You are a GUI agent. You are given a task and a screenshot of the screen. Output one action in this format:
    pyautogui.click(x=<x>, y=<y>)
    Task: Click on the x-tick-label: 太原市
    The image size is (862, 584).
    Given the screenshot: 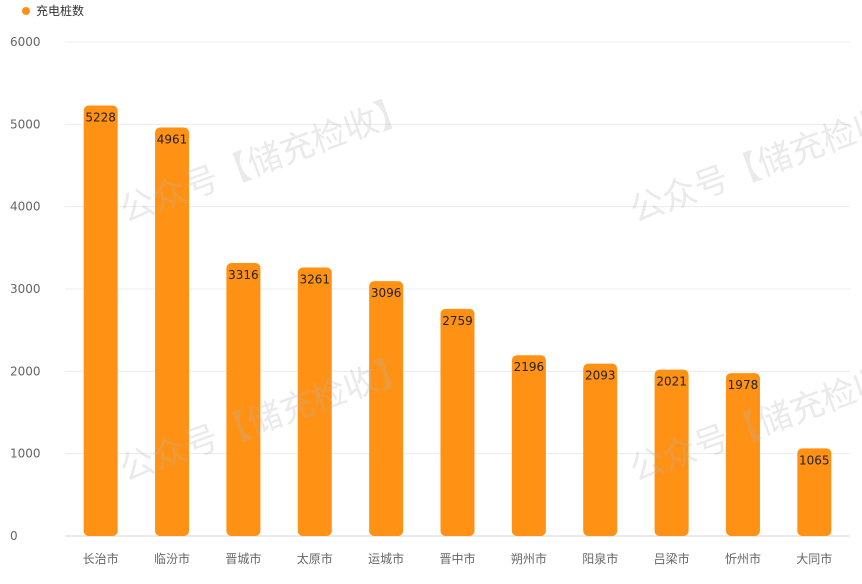 What is the action you would take?
    pyautogui.click(x=315, y=558)
    